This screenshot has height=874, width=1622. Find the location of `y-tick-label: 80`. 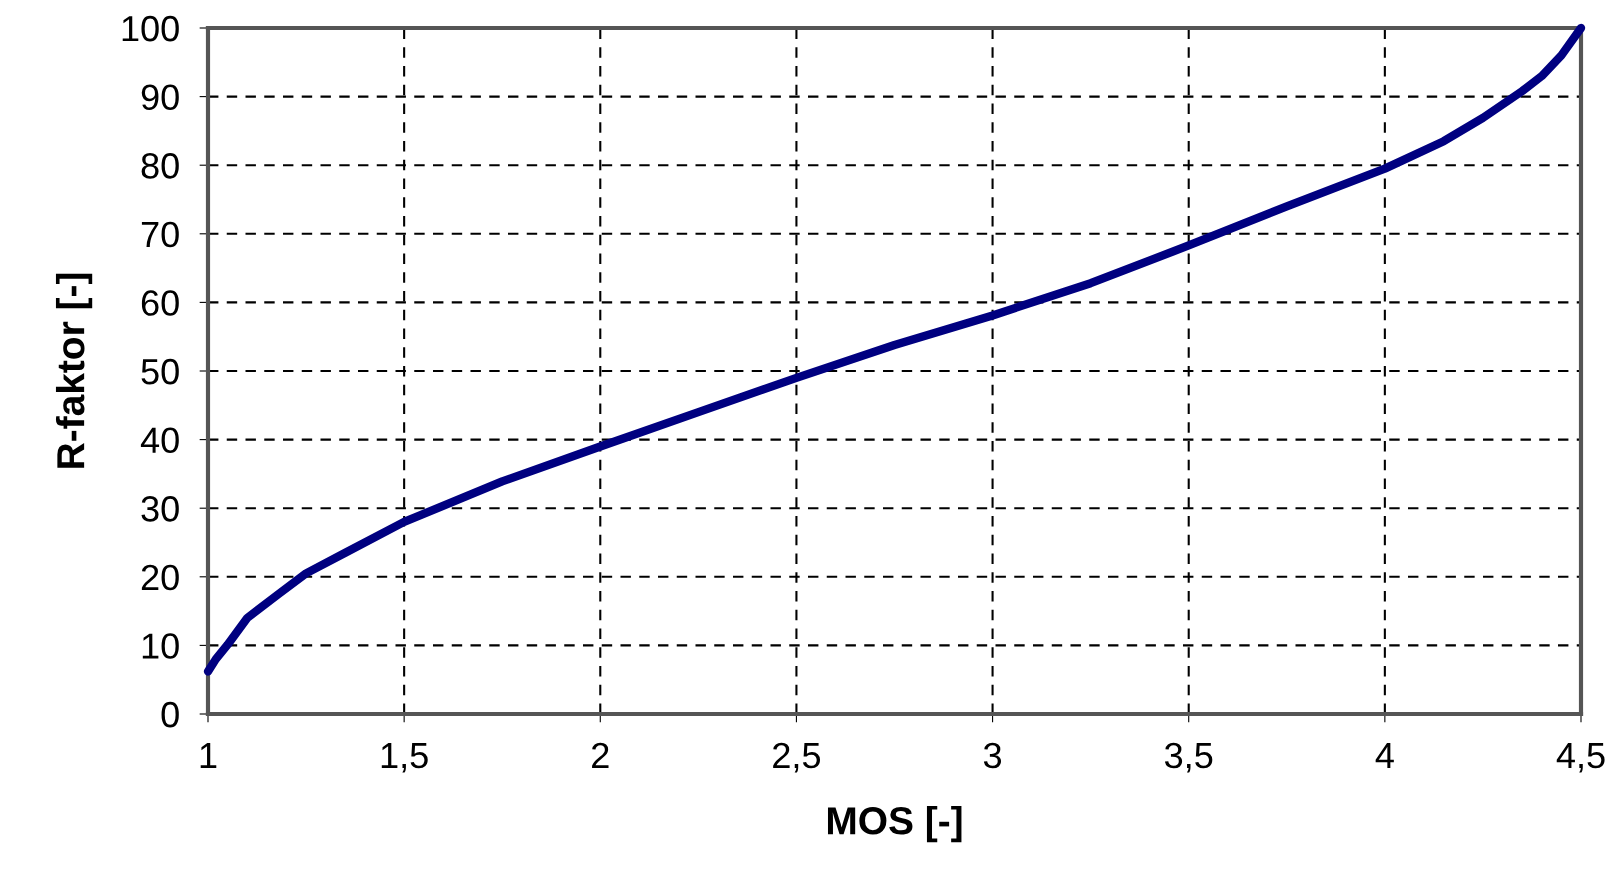

y-tick-label: 80 is located at coordinates (160, 166).